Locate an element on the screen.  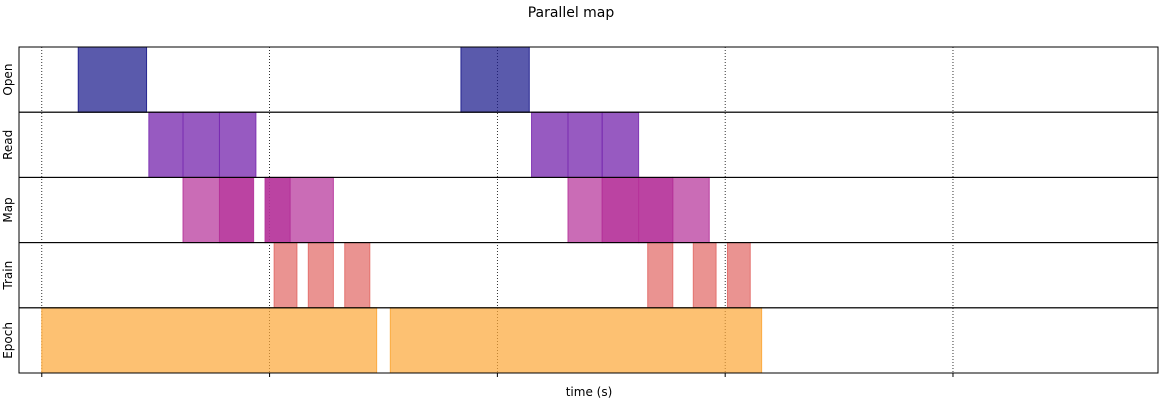
row-label-map: Map is located at coordinates (8, 209).